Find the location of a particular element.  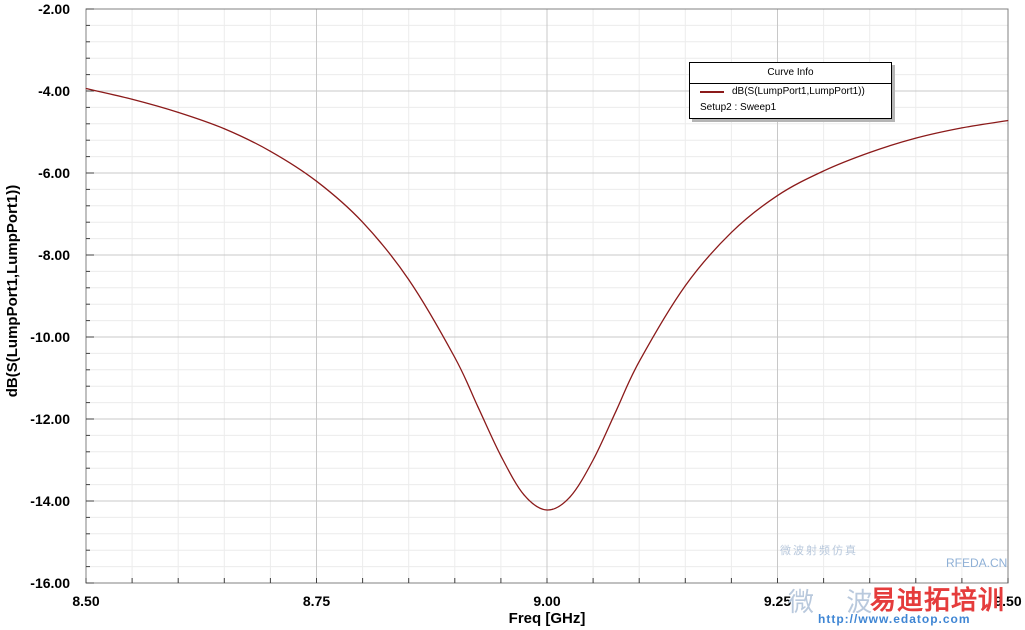

legend-series-name: dB(S(LumpPort1,LumpPort1)) is located at coordinates (798, 91).